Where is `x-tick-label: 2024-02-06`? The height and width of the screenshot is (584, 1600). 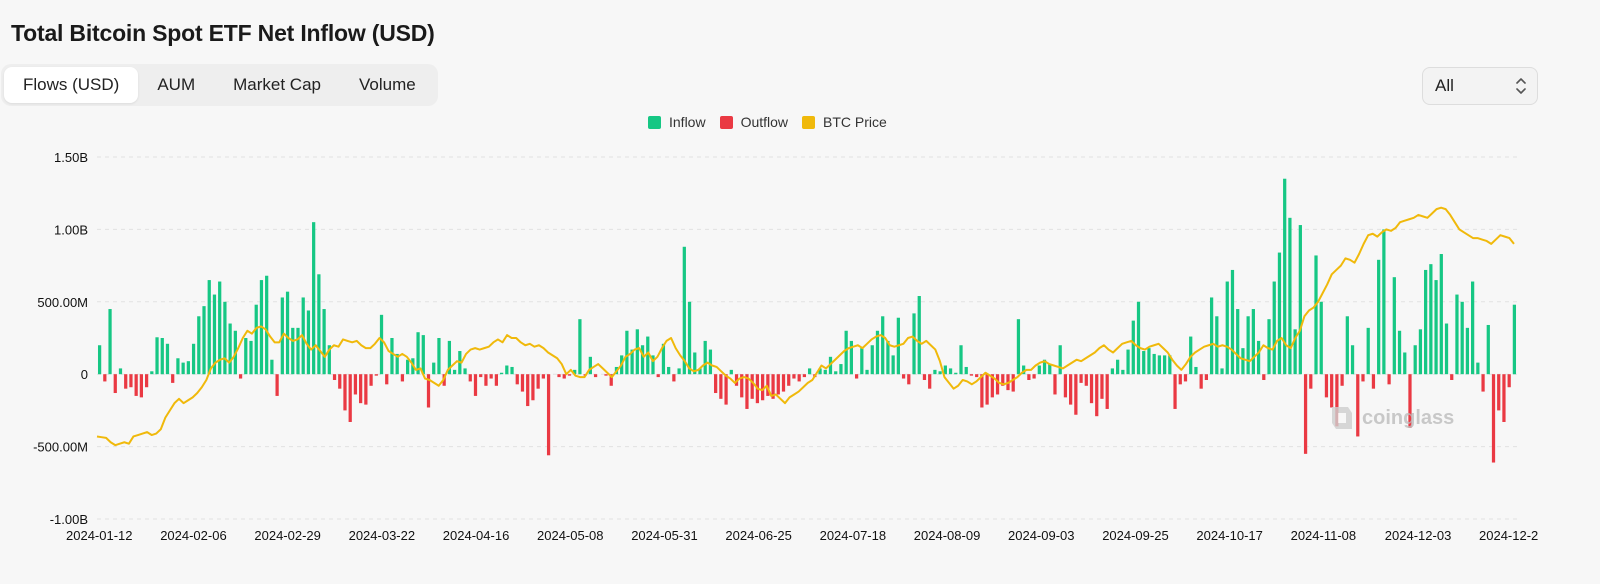 x-tick-label: 2024-02-06 is located at coordinates (193, 535).